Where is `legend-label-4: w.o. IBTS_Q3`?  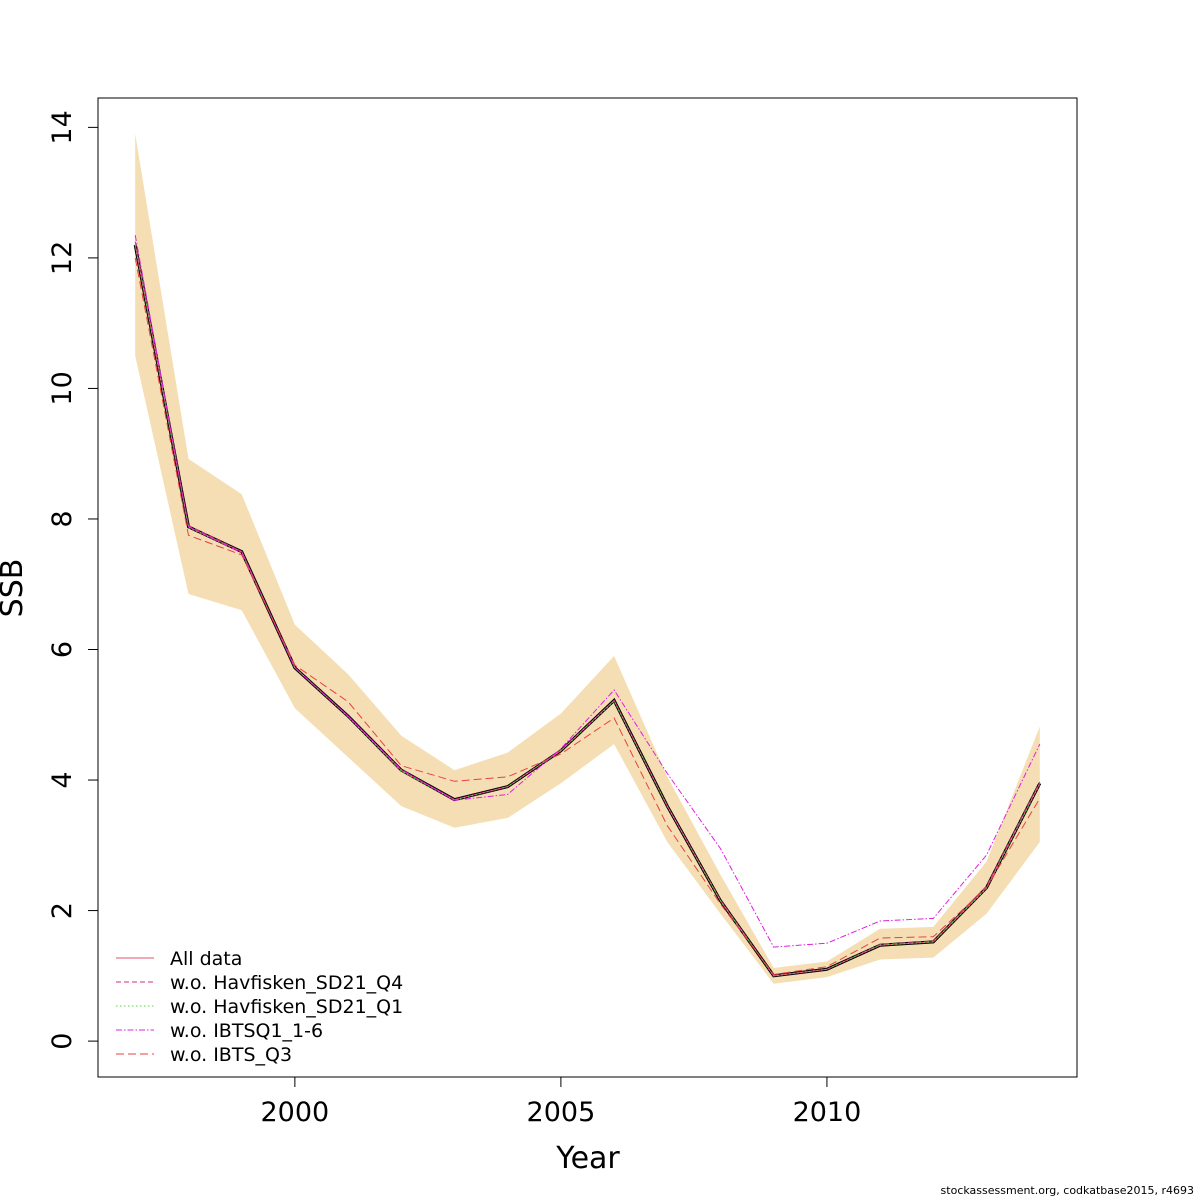 legend-label-4: w.o. IBTS_Q3 is located at coordinates (231, 1055).